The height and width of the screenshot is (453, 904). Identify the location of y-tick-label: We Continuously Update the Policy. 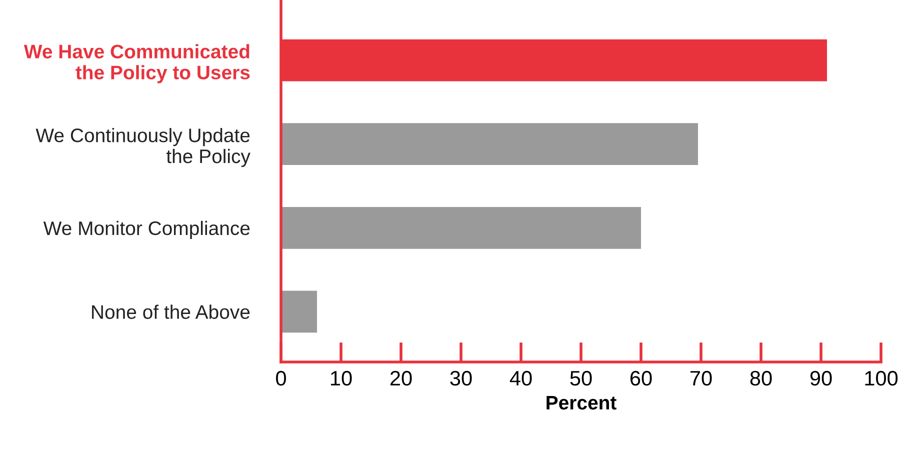
(143, 148).